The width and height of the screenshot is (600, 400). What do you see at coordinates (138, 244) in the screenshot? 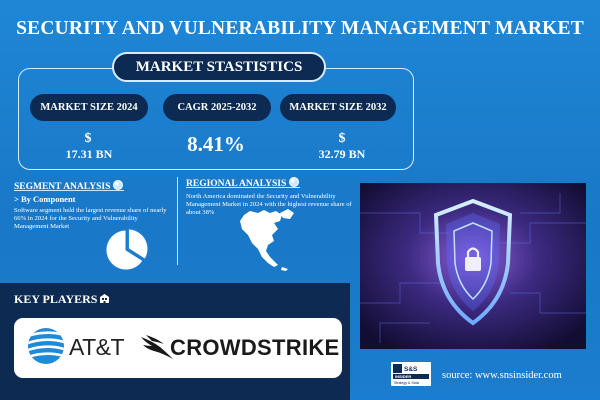
I see `pie-small-slice` at bounding box center [138, 244].